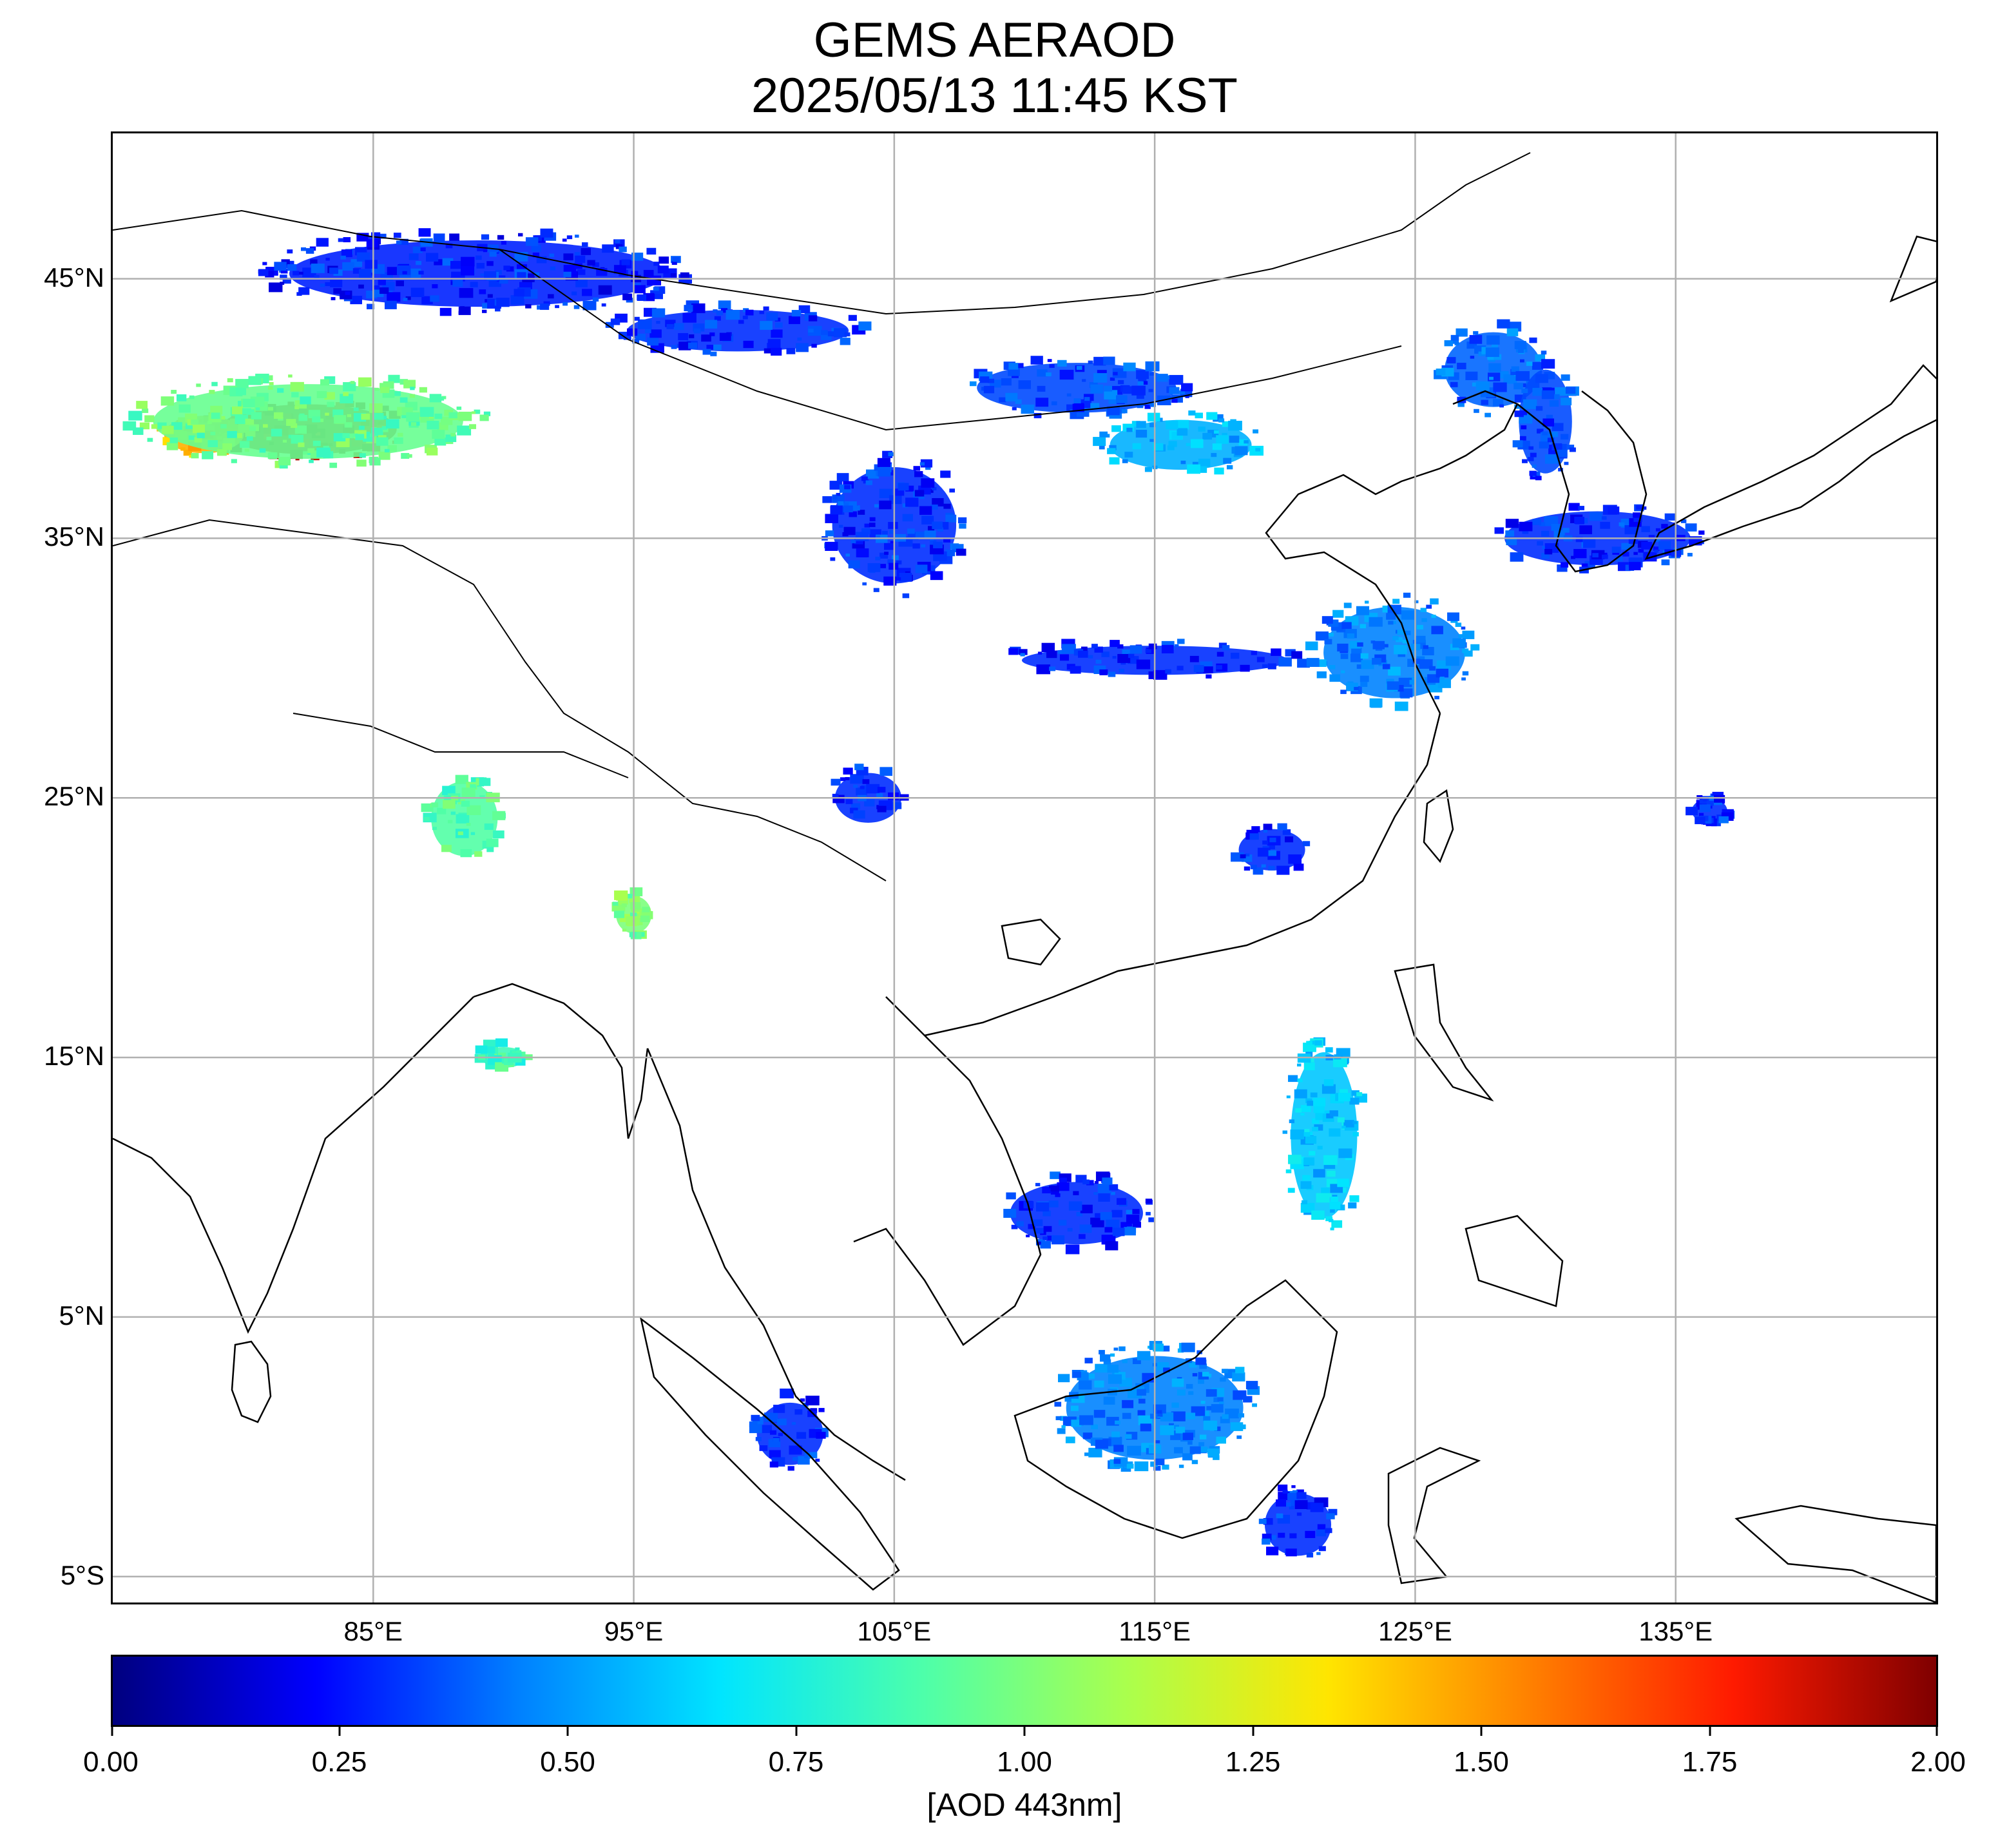 The image size is (1989, 1848). I want to click on longitude-tick-label: 95°E, so click(634, 1631).